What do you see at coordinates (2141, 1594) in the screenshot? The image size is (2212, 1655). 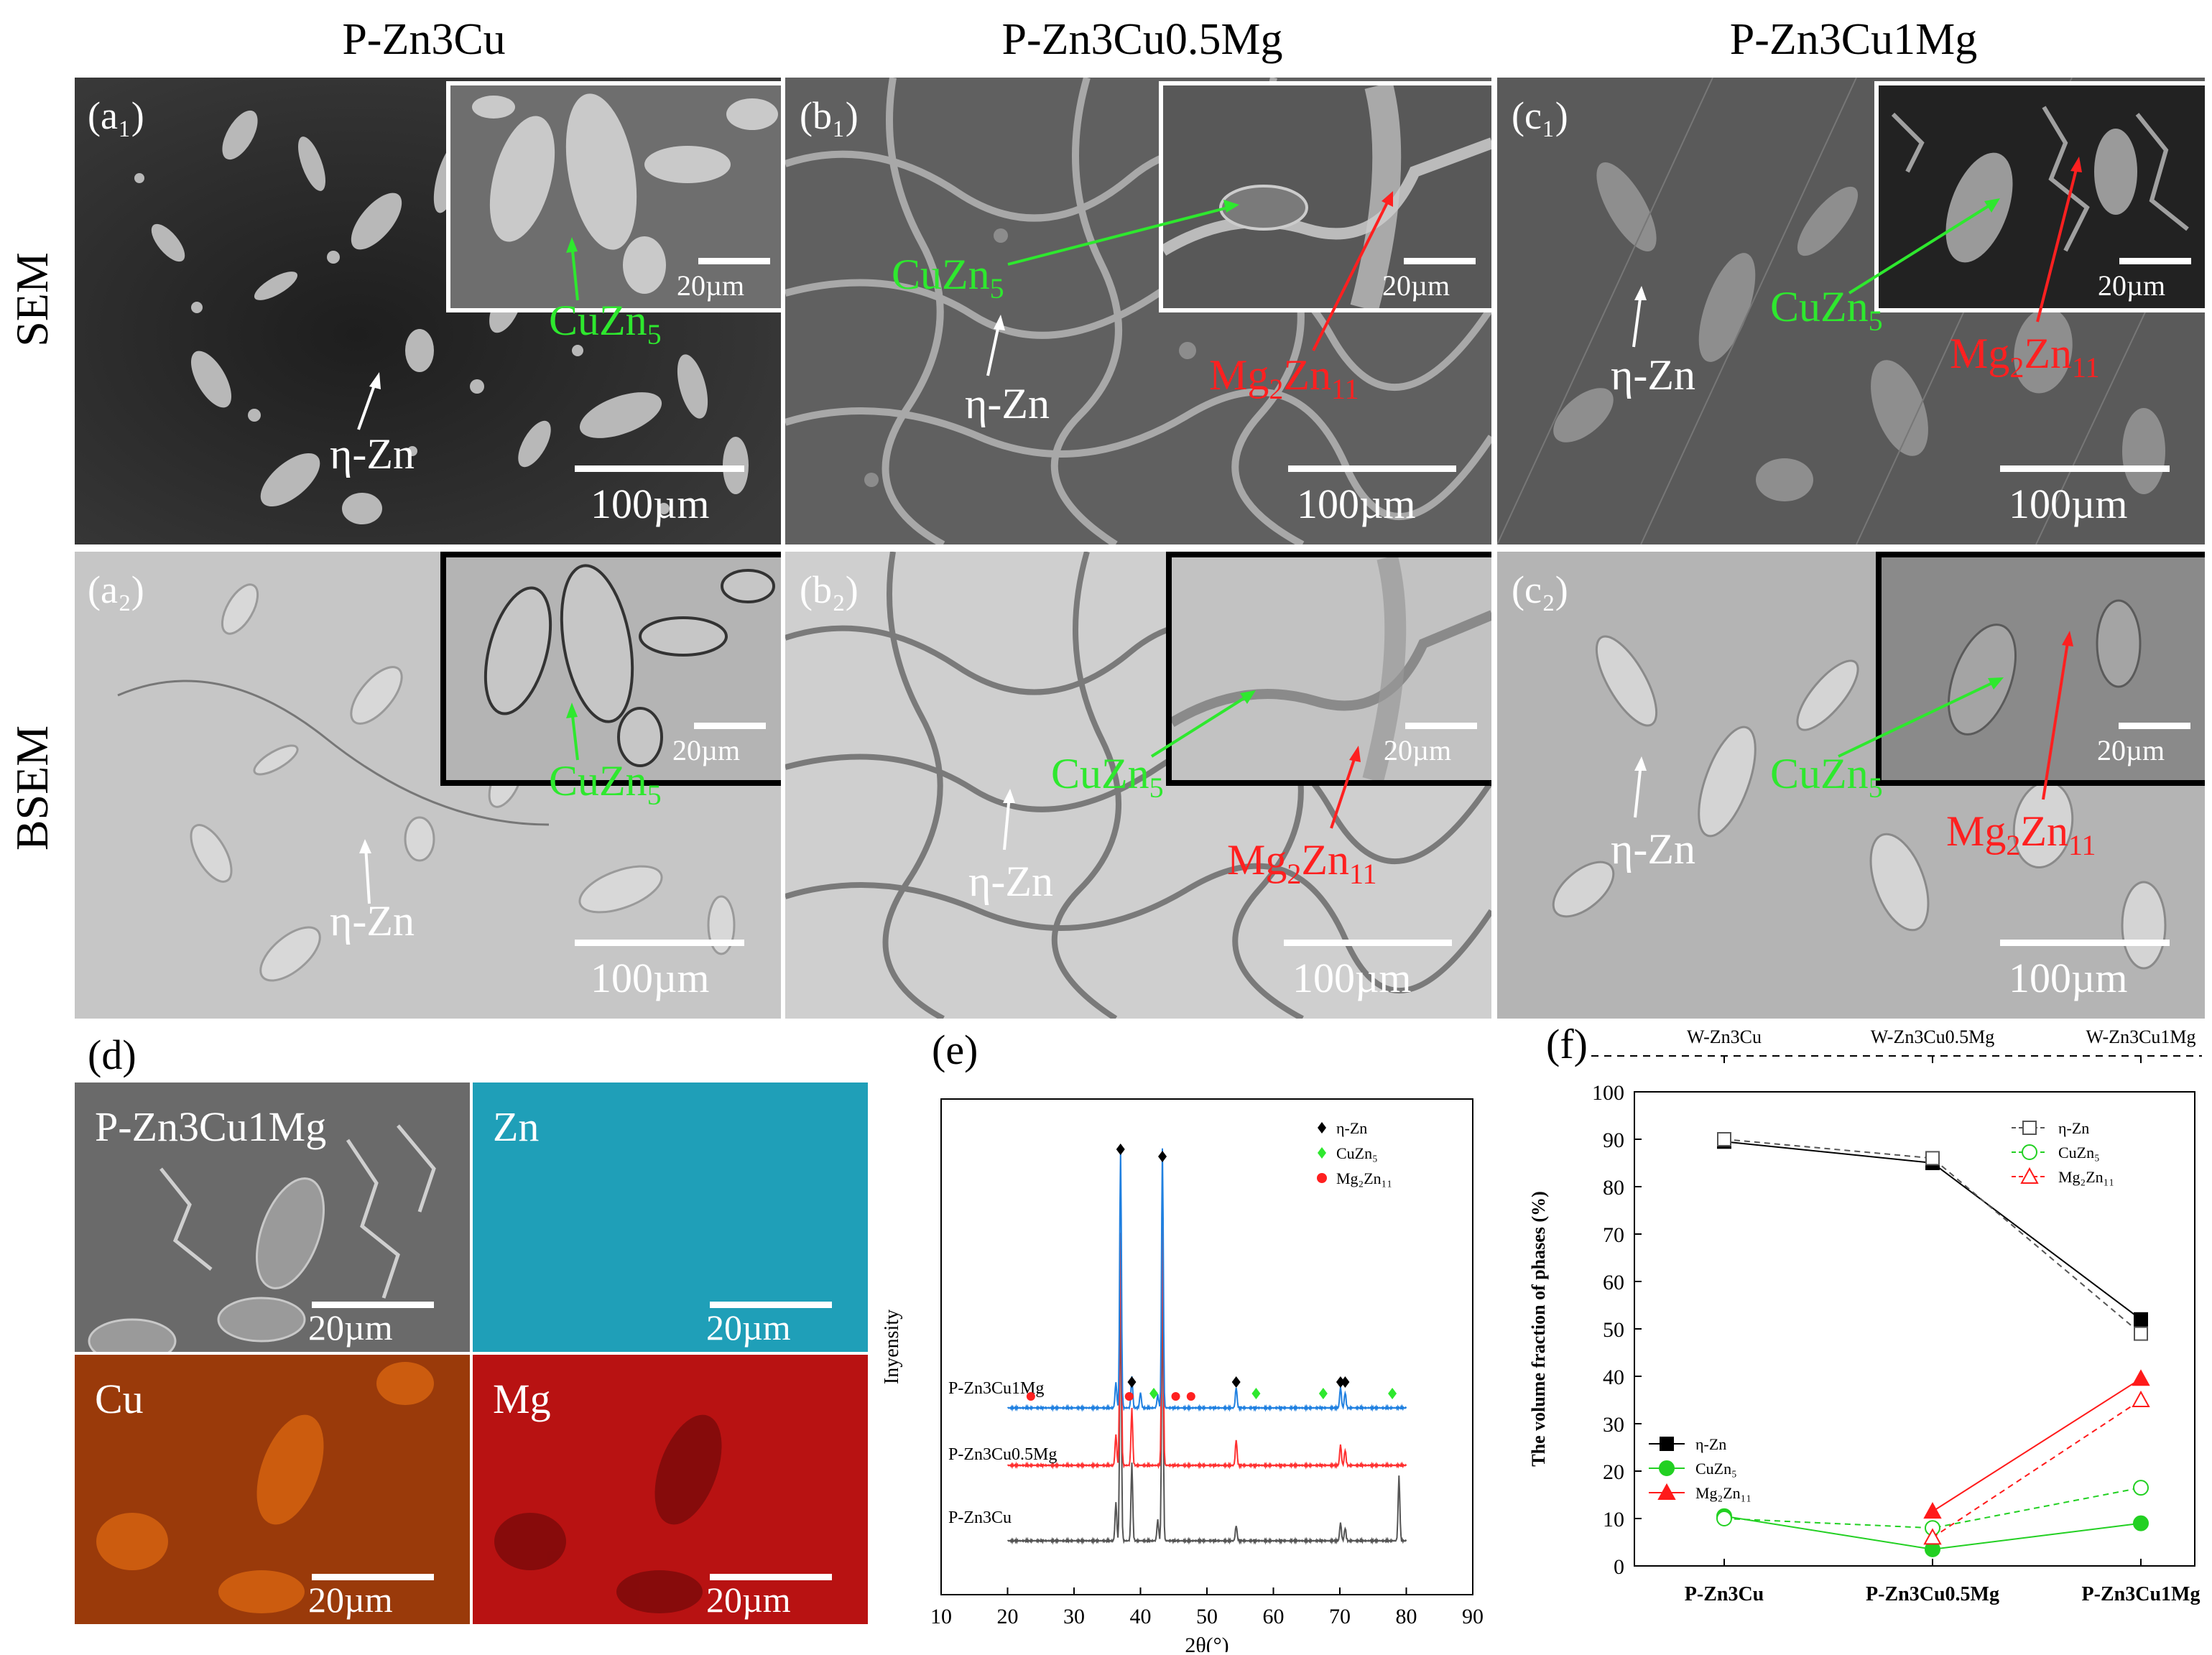 I see `vf-xtick-label: P-Zn3Cu1Mg` at bounding box center [2141, 1594].